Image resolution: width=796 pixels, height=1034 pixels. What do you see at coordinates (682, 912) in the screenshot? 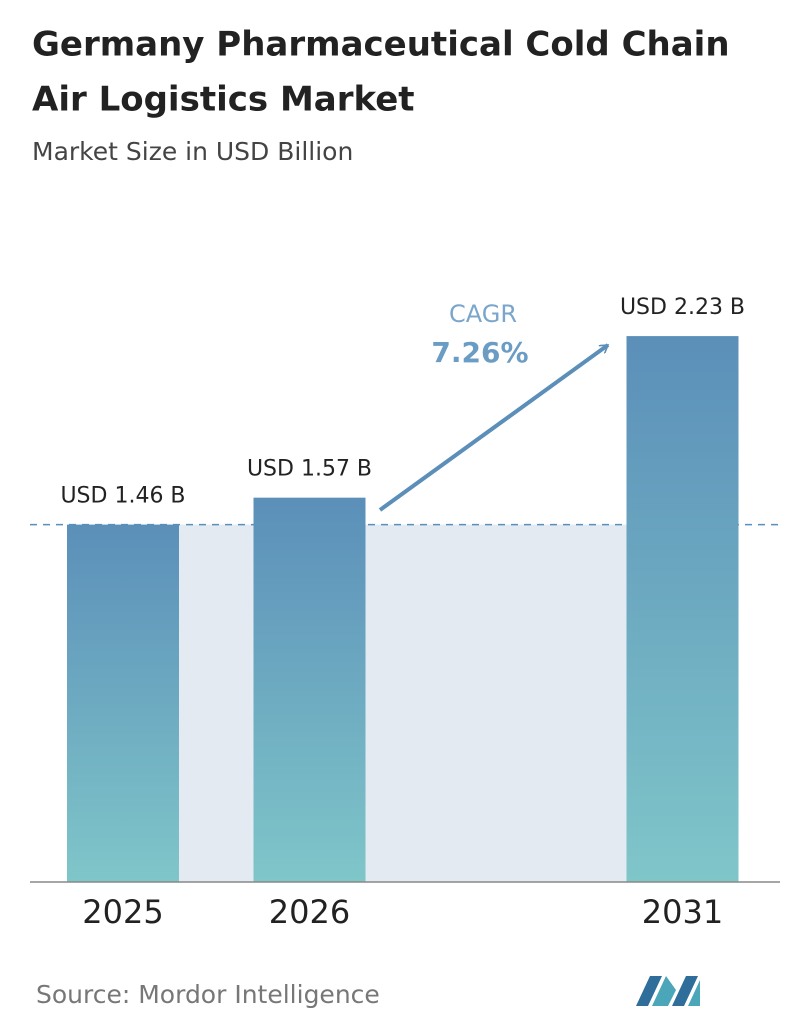
I see `x-tick-label: 2031` at bounding box center [682, 912].